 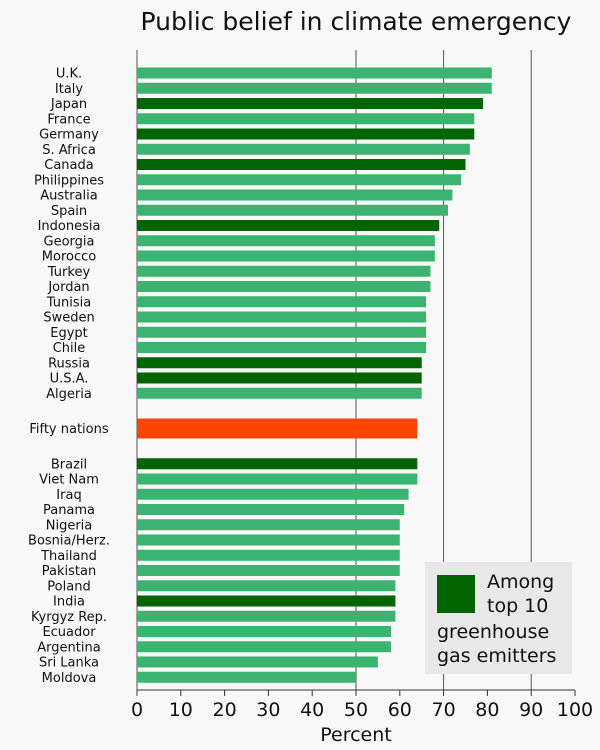 I want to click on category-label: Japan, so click(x=68, y=104).